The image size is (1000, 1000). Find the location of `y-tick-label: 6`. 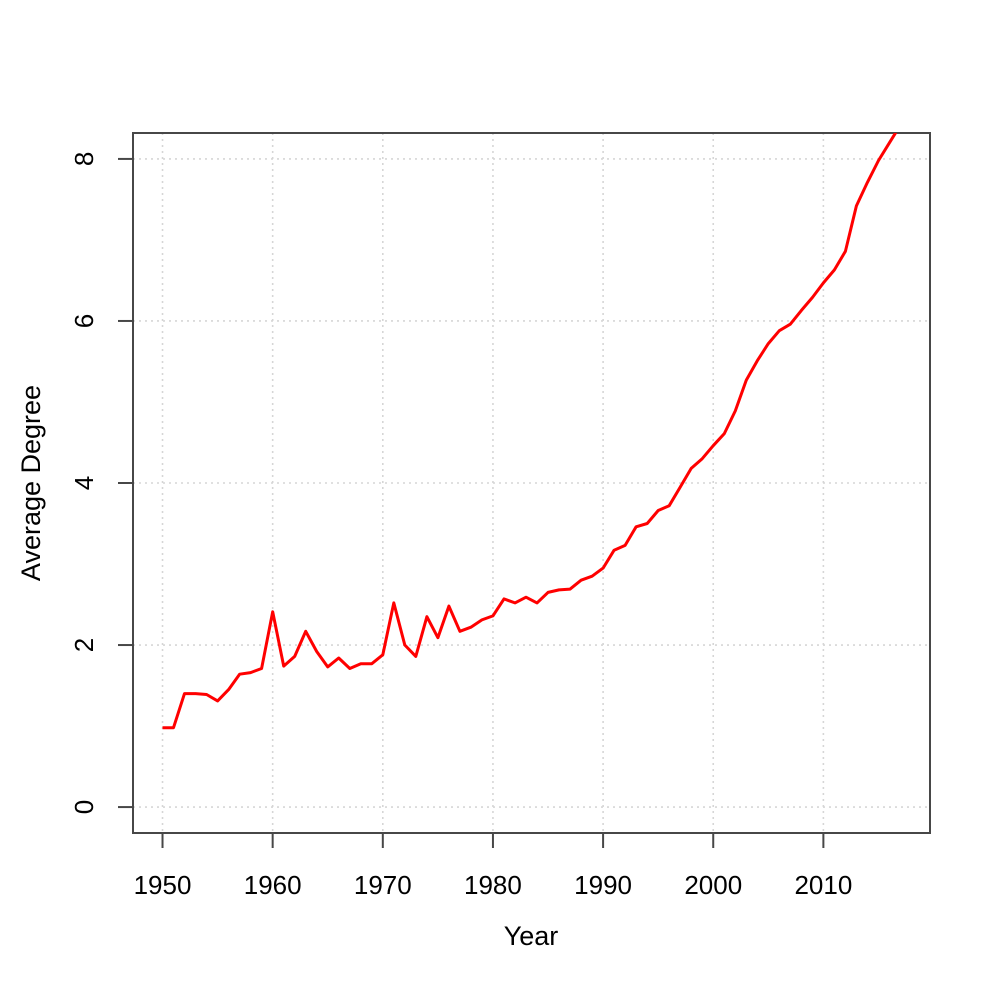

y-tick-label: 6 is located at coordinates (84, 321).